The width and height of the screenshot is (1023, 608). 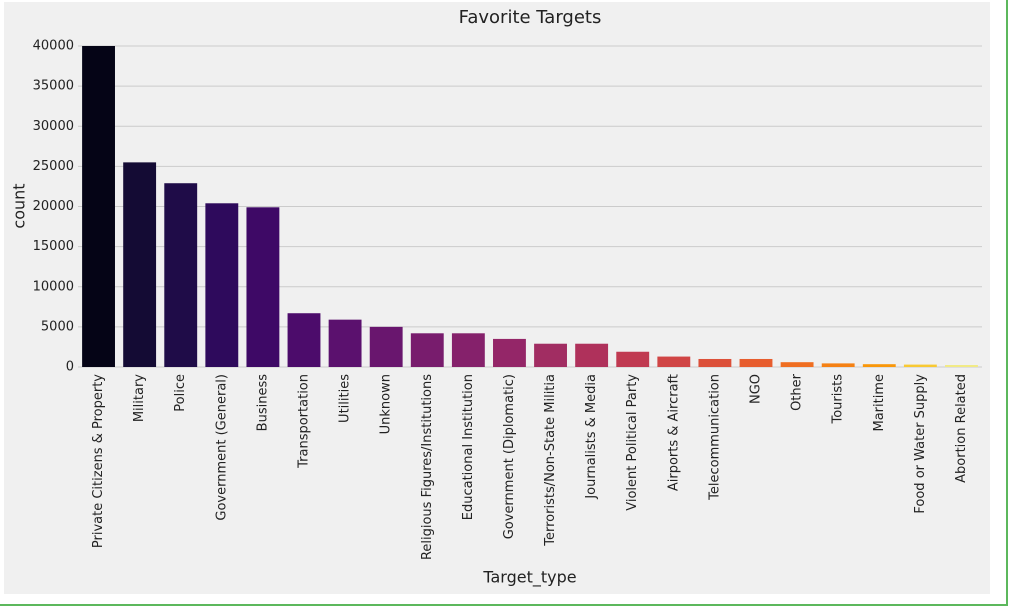 I want to click on x-tick-label: Other, so click(x=797, y=392).